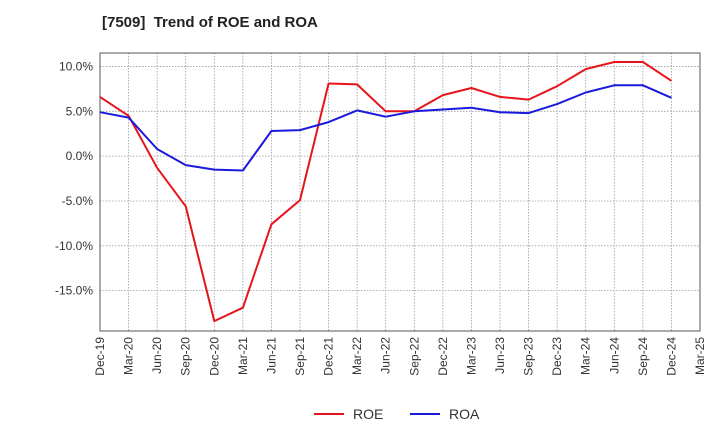  I want to click on x-tick-label: Jun-22, so click(386, 355).